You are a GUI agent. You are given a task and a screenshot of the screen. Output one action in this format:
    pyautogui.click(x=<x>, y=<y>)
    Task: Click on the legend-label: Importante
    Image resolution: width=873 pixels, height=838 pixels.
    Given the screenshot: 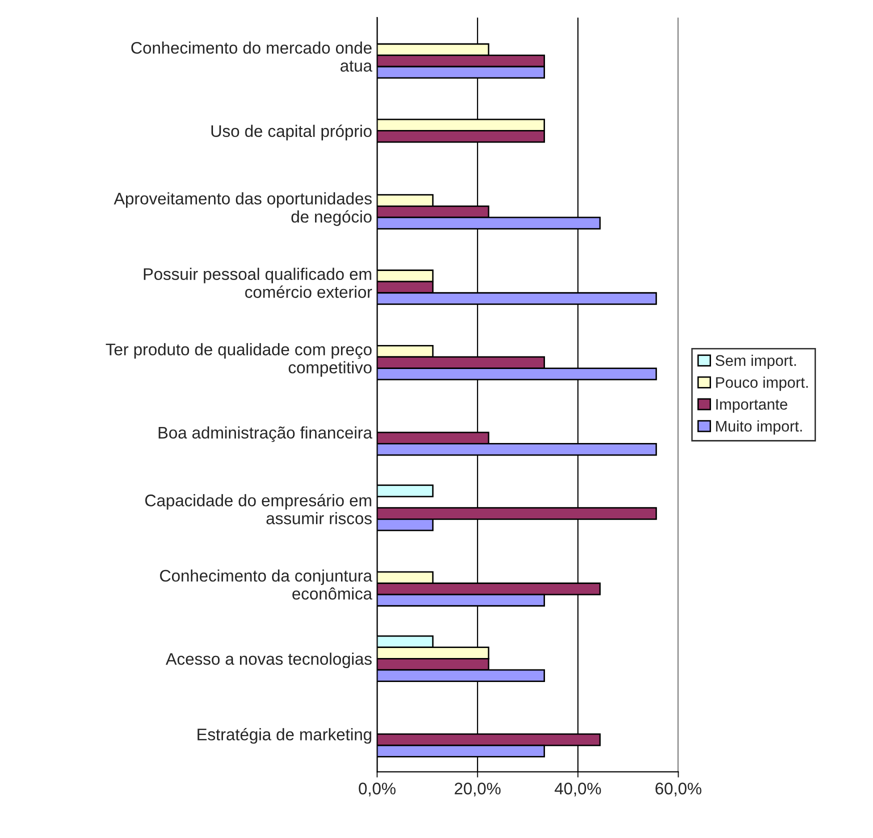 What is the action you would take?
    pyautogui.click(x=752, y=406)
    